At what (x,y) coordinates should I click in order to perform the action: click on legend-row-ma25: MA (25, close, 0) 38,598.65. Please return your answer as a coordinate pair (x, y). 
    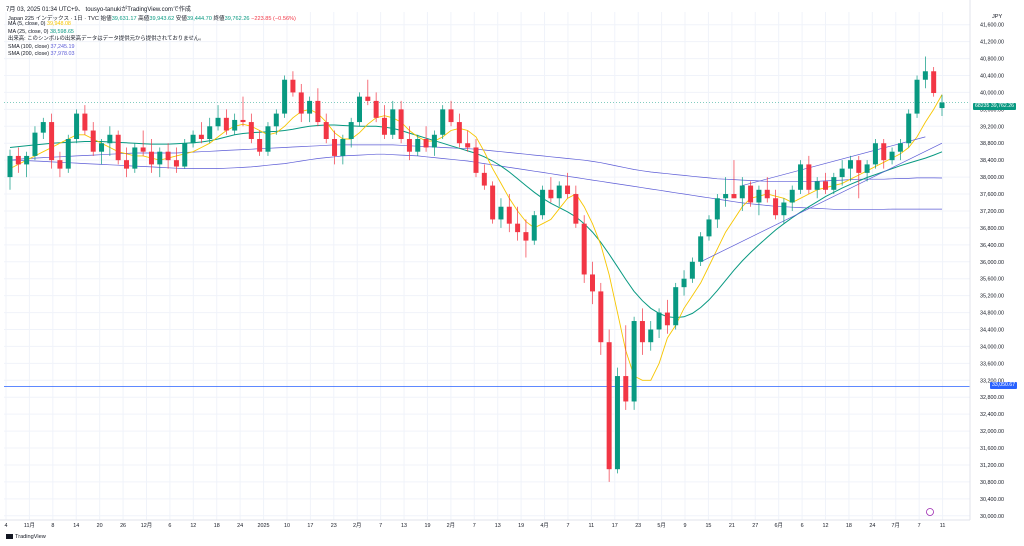
    Looking at the image, I should click on (41, 31).